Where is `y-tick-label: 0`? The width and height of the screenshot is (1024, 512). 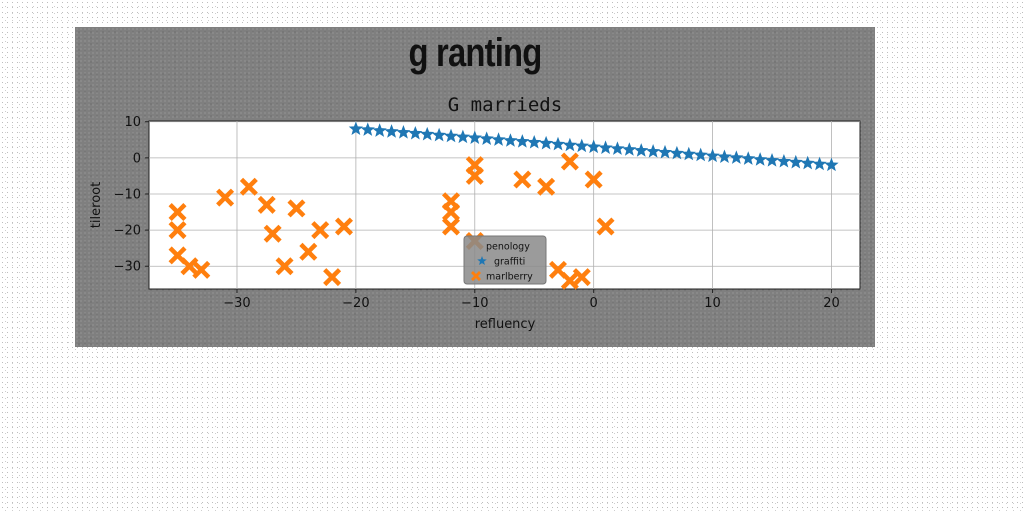
y-tick-label: 0 is located at coordinates (137, 158).